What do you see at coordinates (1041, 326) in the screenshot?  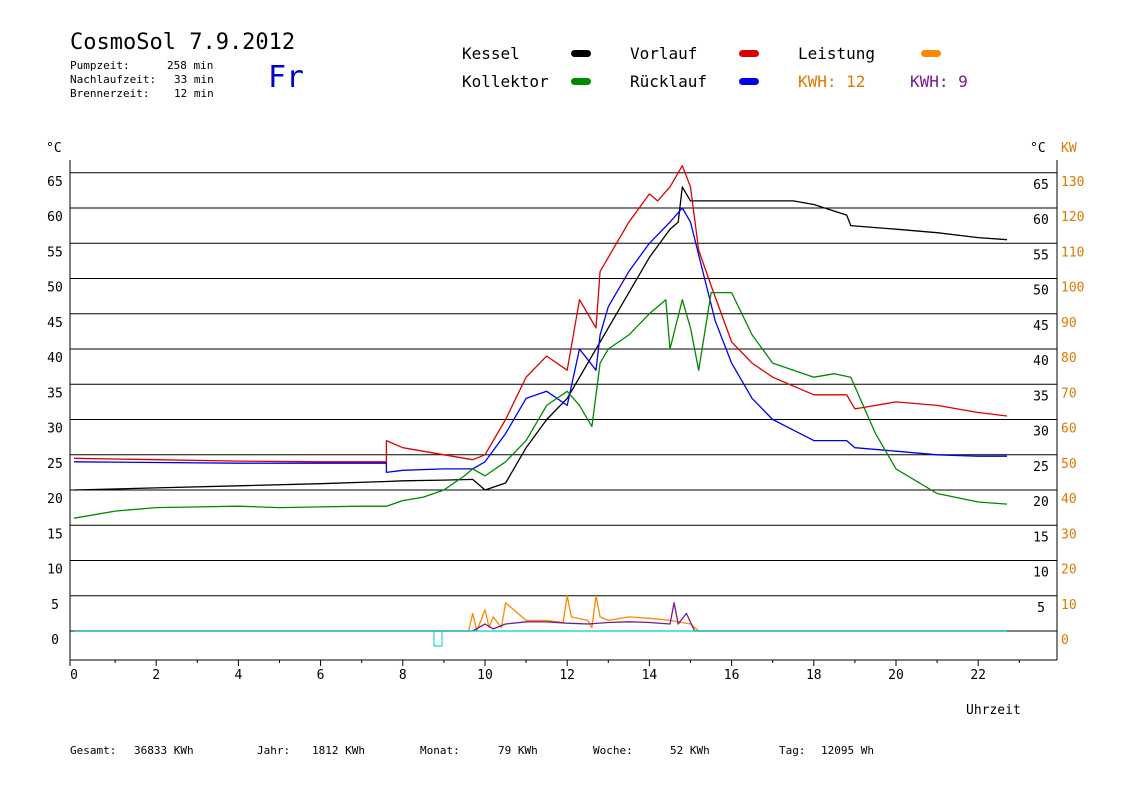 I see `y-tick-label-right-45: 45` at bounding box center [1041, 326].